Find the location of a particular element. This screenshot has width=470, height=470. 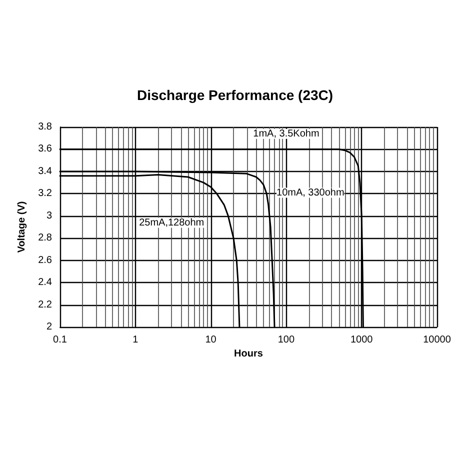

chart-title: Discharge Performance (23C) is located at coordinates (235, 95).